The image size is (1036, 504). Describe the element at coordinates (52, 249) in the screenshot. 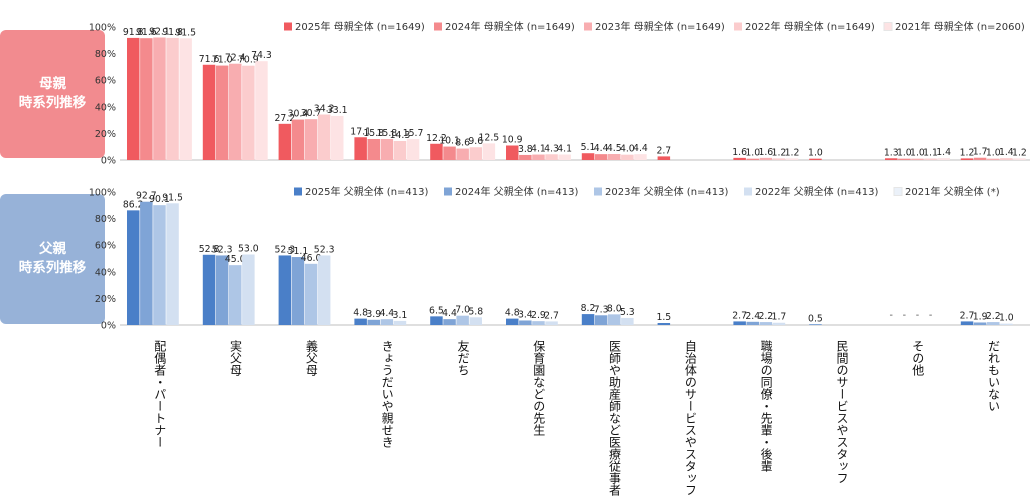

I see `father-label-line1: 父親` at that location.